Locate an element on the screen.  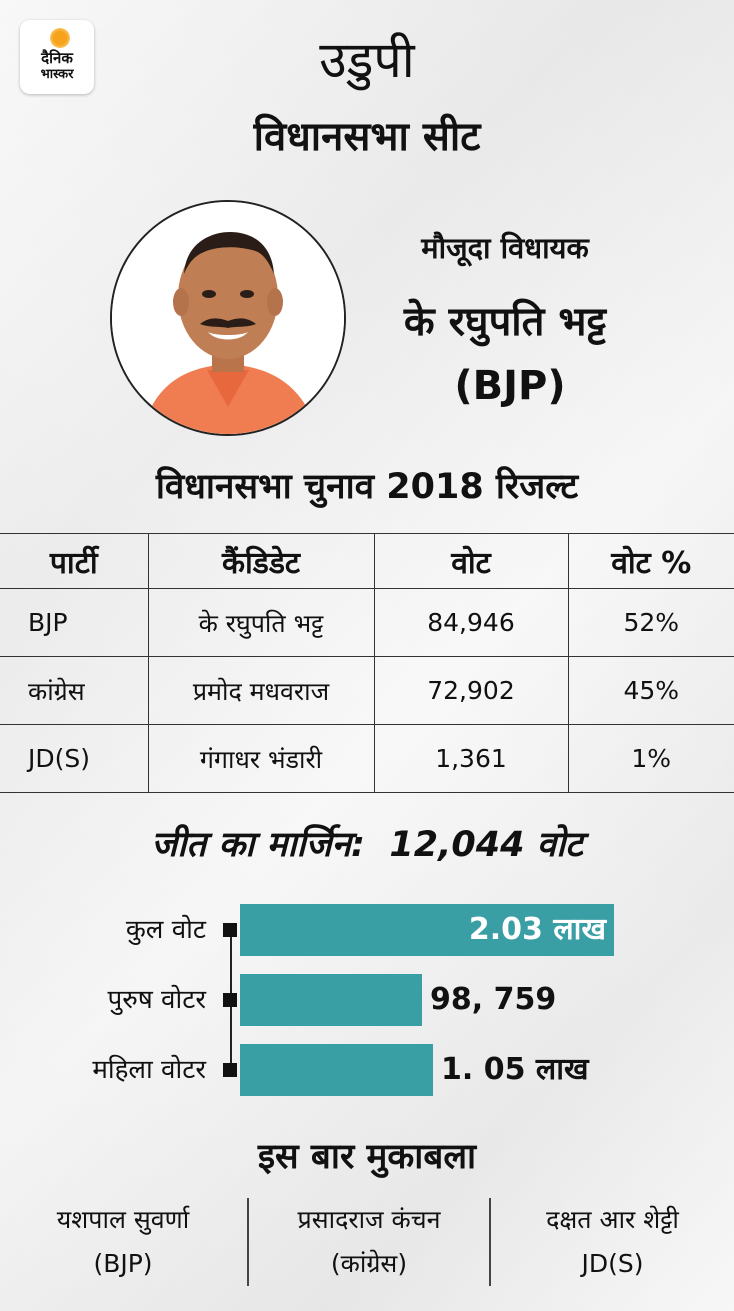
margin-label: जीत का मार्जिन: is located at coordinates (258, 845).